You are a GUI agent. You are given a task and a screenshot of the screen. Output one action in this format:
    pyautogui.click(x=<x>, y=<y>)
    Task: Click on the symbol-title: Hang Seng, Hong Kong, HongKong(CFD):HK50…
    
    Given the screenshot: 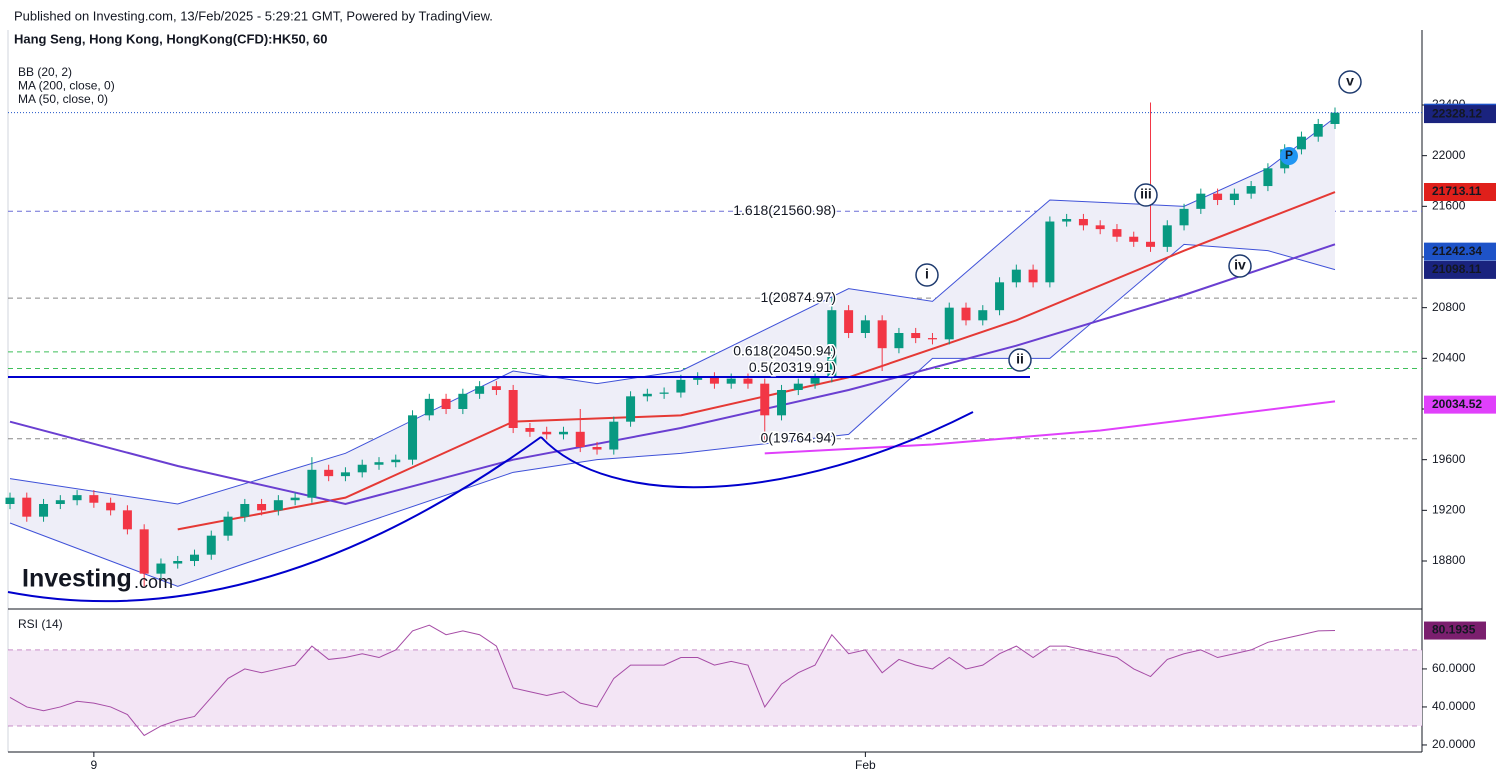 What is the action you would take?
    pyautogui.click(x=170, y=38)
    